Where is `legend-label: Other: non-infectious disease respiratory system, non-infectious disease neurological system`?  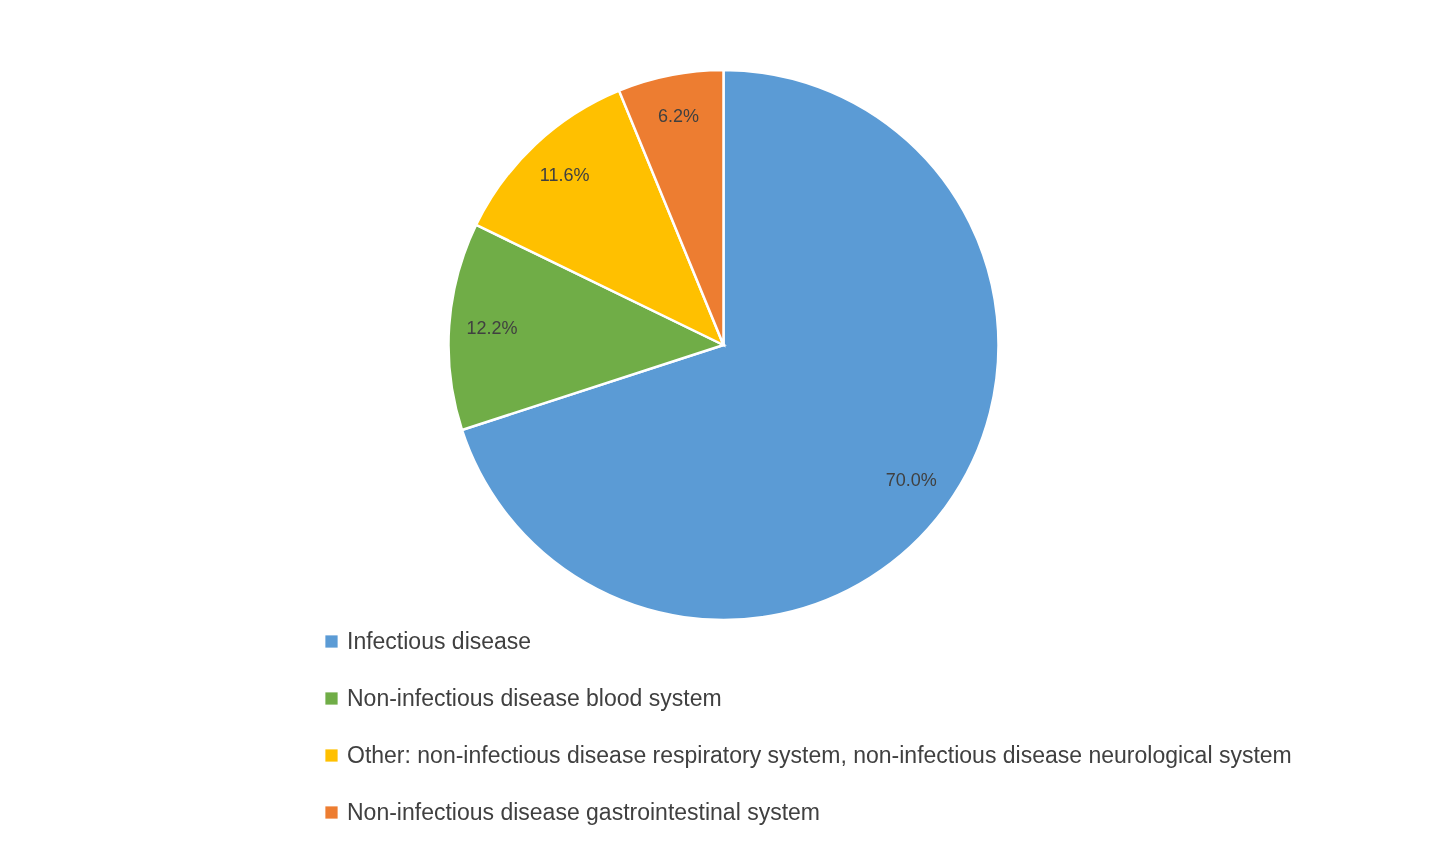 legend-label: Other: non-infectious disease respiratory system, non-infectious disease neurological system is located at coordinates (819, 754).